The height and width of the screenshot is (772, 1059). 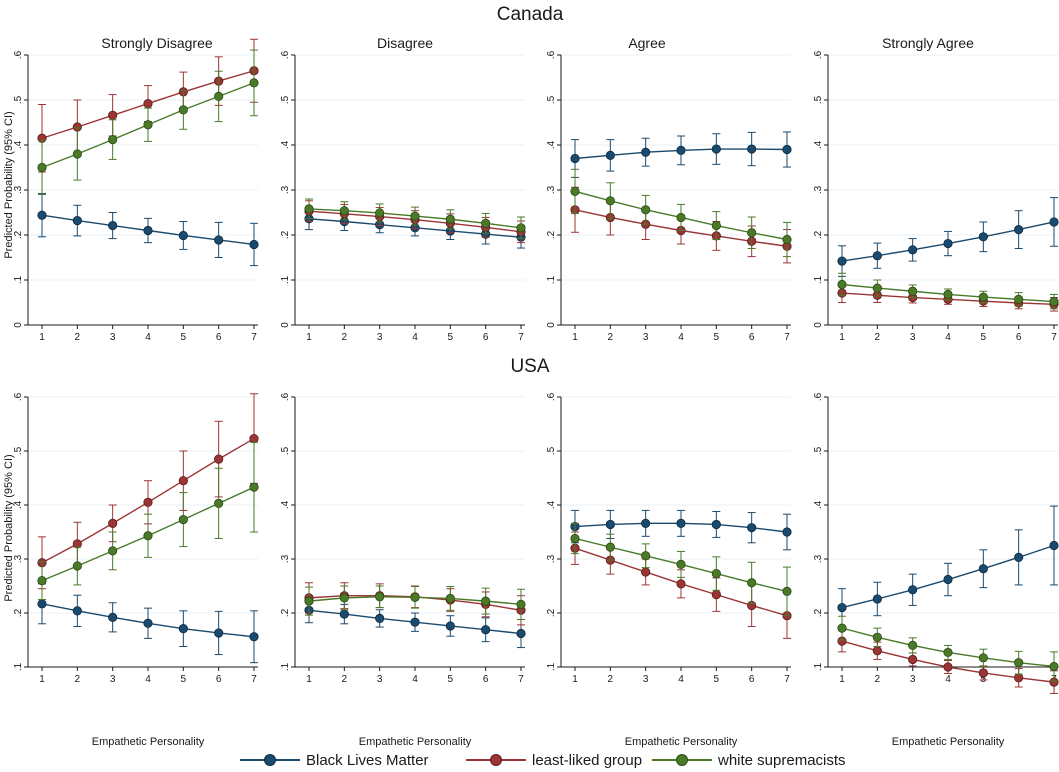 What do you see at coordinates (18, 396) in the screenshot?
I see `y-tick-label-usa-strongly-disagree-5: .6` at bounding box center [18, 396].